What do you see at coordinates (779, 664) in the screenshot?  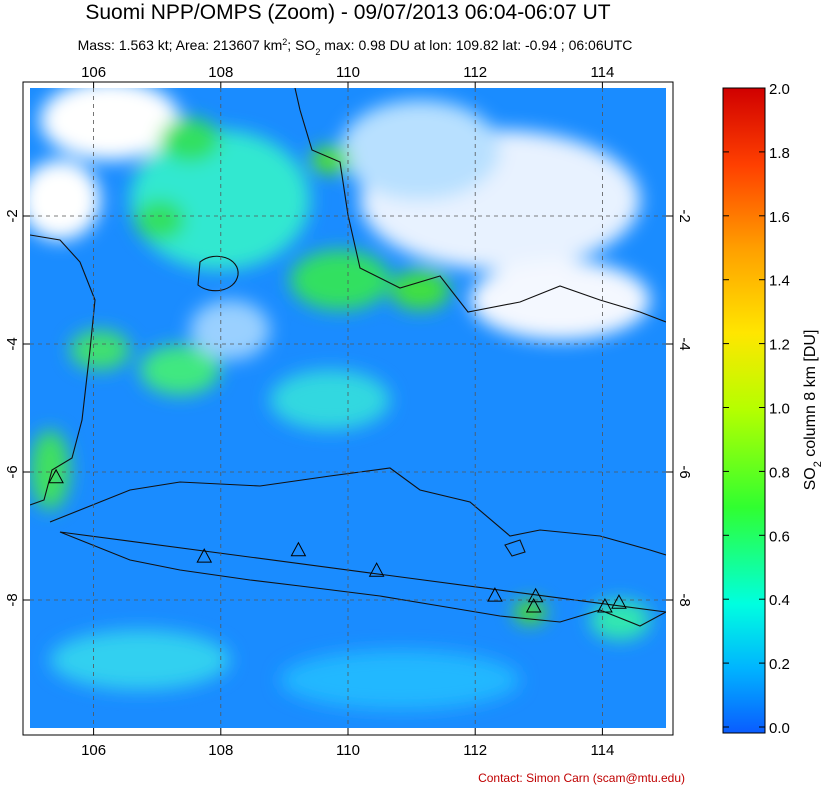 I see `colorbar-tick-label: 0.2` at bounding box center [779, 664].